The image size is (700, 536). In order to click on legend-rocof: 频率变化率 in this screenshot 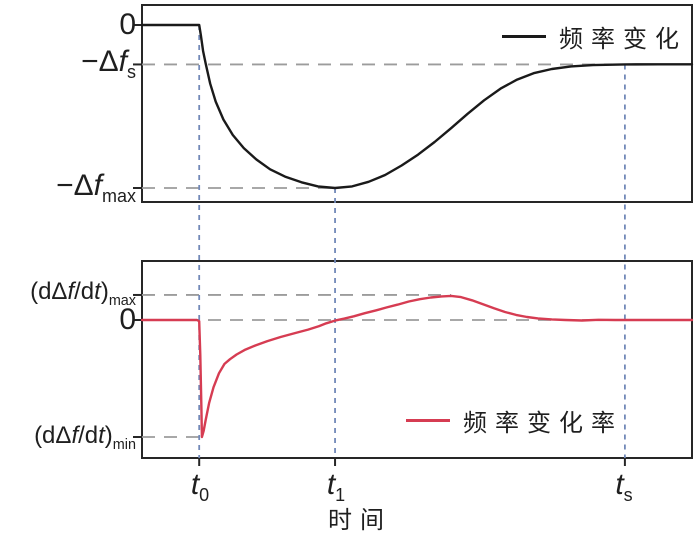, I will do `click(514, 421)`.